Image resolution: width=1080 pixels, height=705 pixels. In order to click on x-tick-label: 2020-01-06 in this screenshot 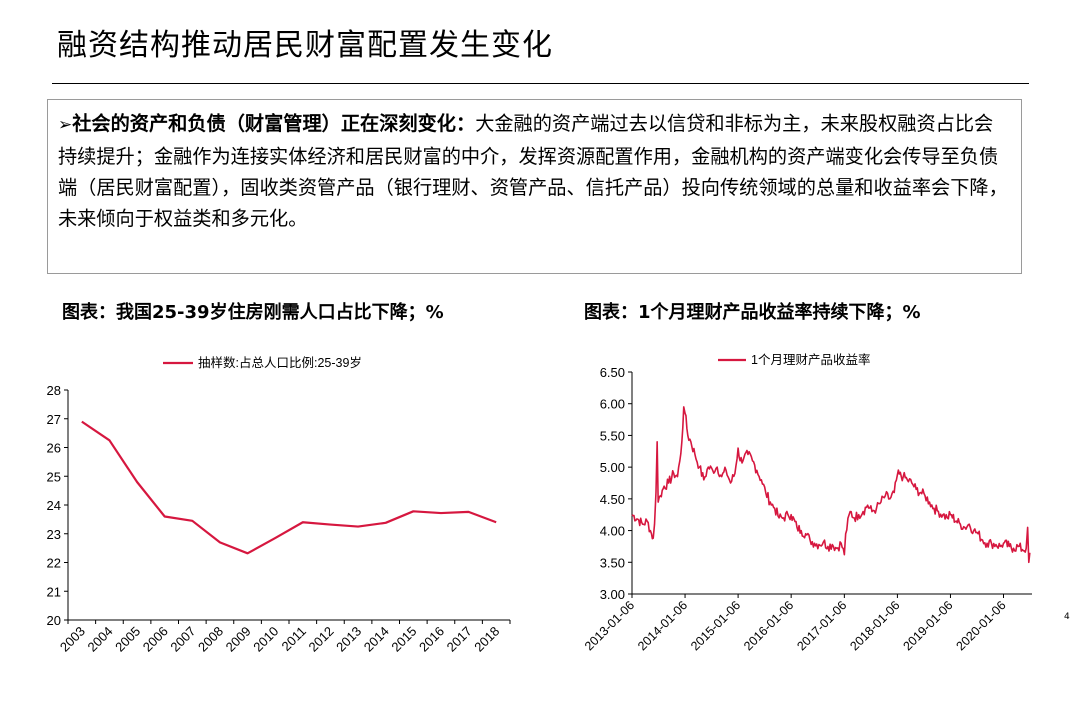, I will do `click(981, 625)`.